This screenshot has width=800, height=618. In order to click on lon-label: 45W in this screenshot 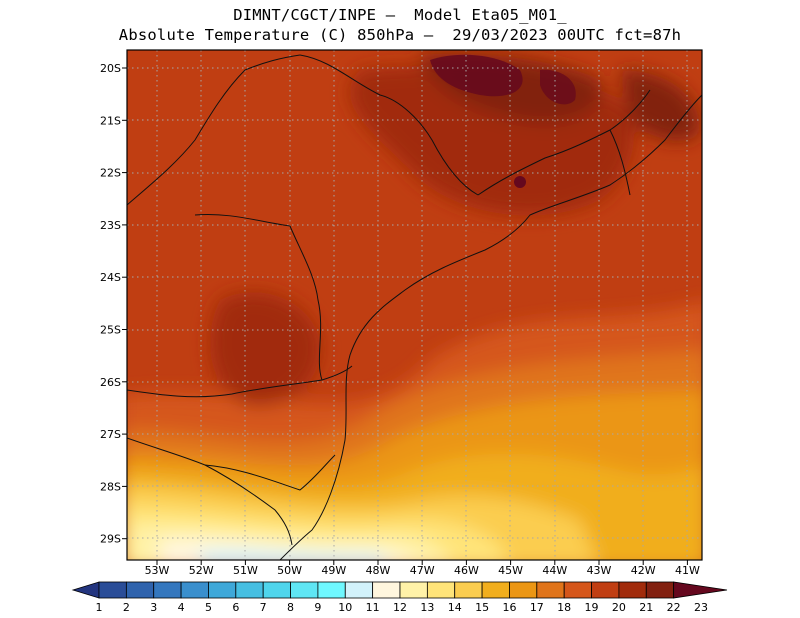, I will do `click(510, 570)`.